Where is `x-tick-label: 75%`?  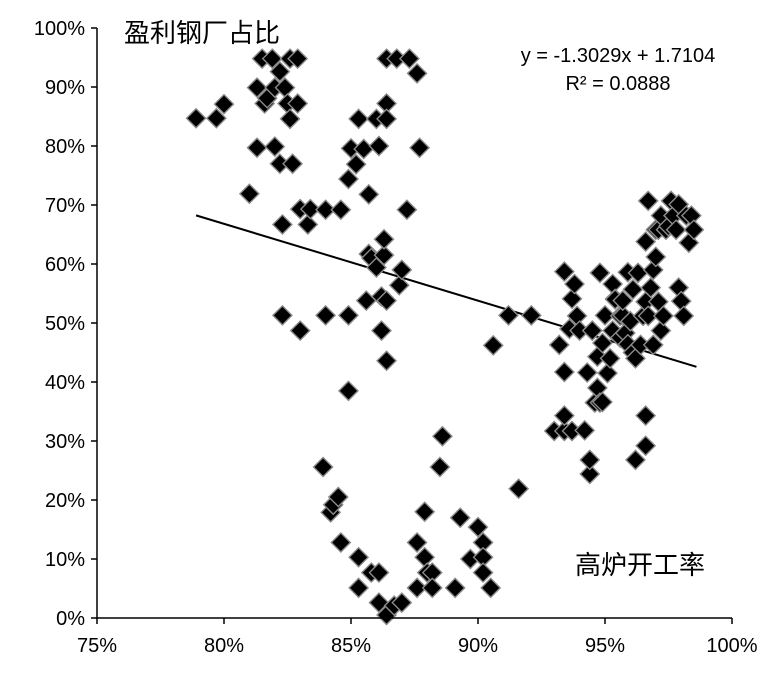
x-tick-label: 75% is located at coordinates (97, 646).